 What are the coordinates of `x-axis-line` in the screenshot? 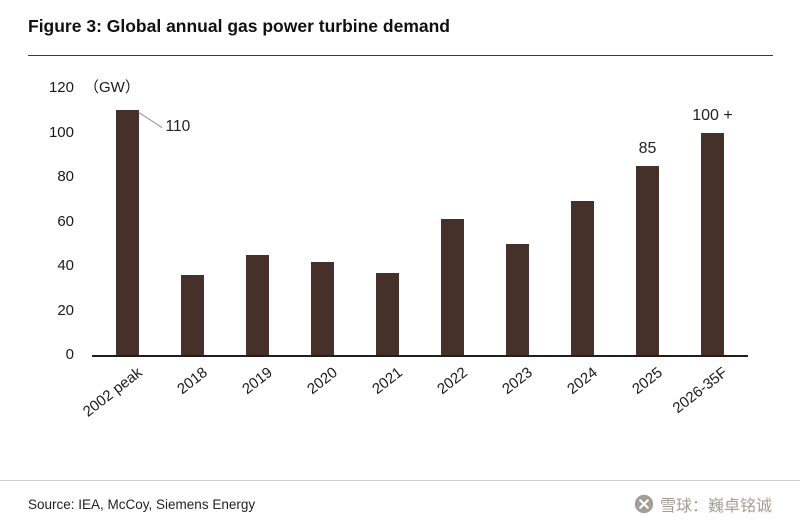 It's located at (420, 356).